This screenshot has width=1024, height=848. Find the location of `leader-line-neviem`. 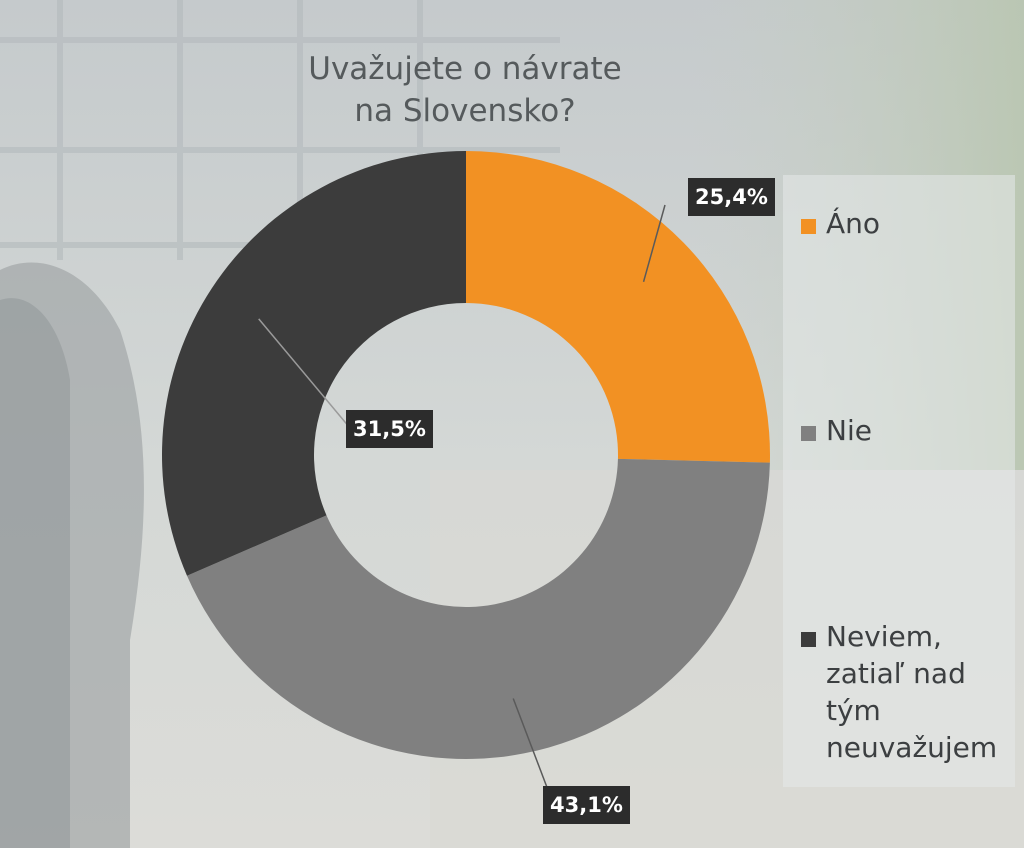

leader-line-neviem is located at coordinates (304, 373).